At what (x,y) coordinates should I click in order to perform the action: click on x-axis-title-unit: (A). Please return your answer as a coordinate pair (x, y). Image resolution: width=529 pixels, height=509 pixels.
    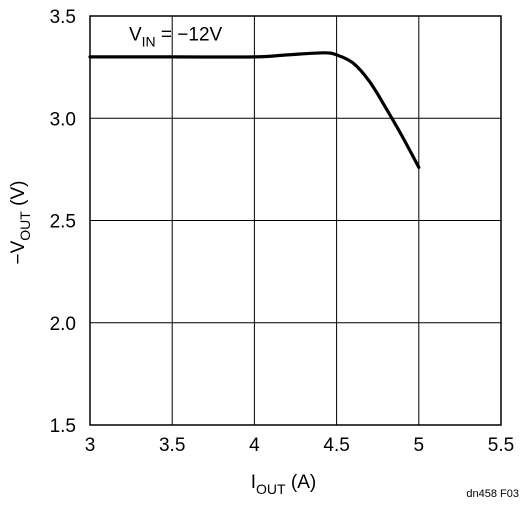
    Looking at the image, I should click on (301, 482).